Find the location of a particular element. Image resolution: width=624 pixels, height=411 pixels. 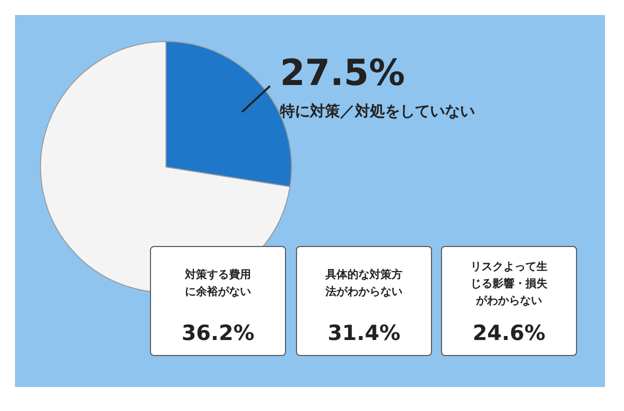

category-label: 対策する費用に余裕がない is located at coordinates (218, 283).